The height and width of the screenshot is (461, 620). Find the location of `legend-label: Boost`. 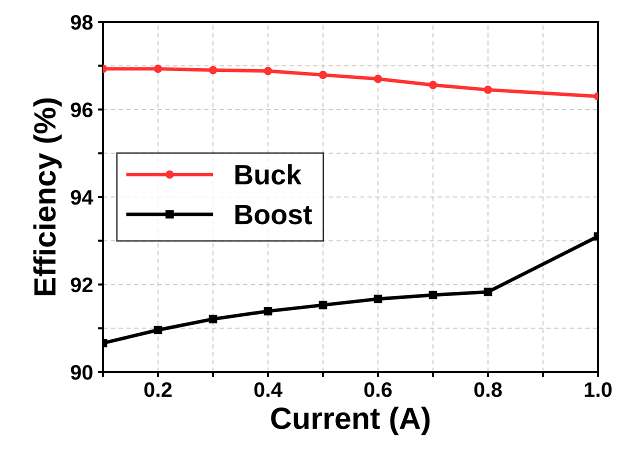

legend-label: Boost is located at coordinates (273, 214).